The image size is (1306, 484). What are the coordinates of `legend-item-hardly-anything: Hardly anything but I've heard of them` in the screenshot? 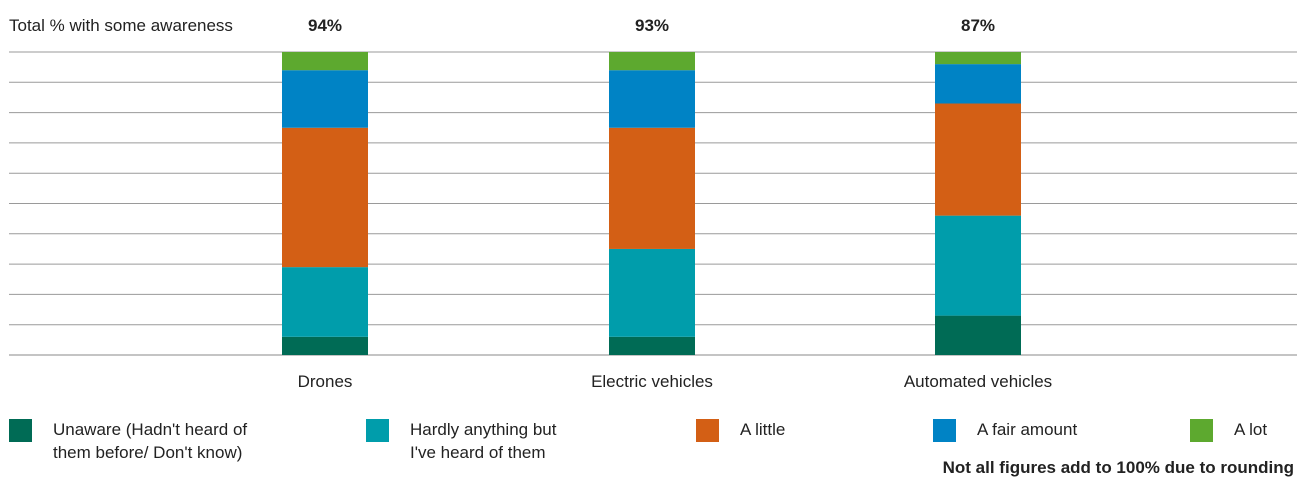 It's located at (461, 441).